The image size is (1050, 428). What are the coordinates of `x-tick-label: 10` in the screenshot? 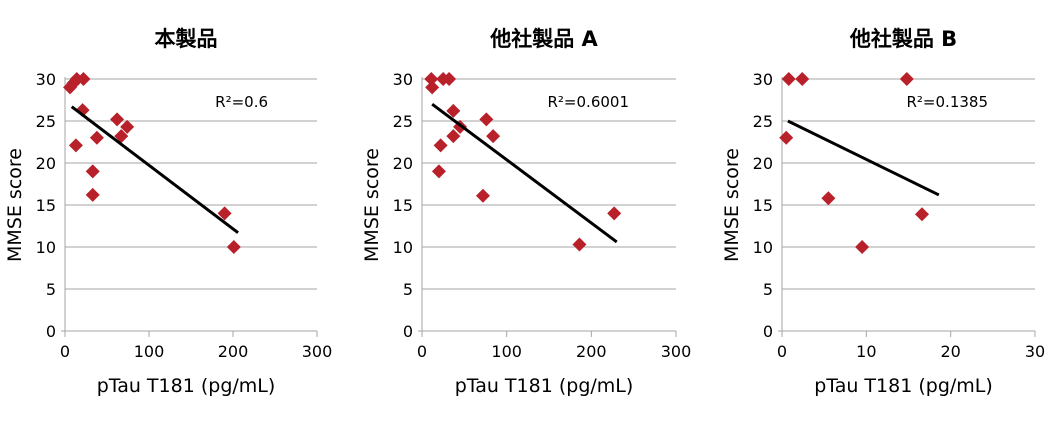 It's located at (866, 351).